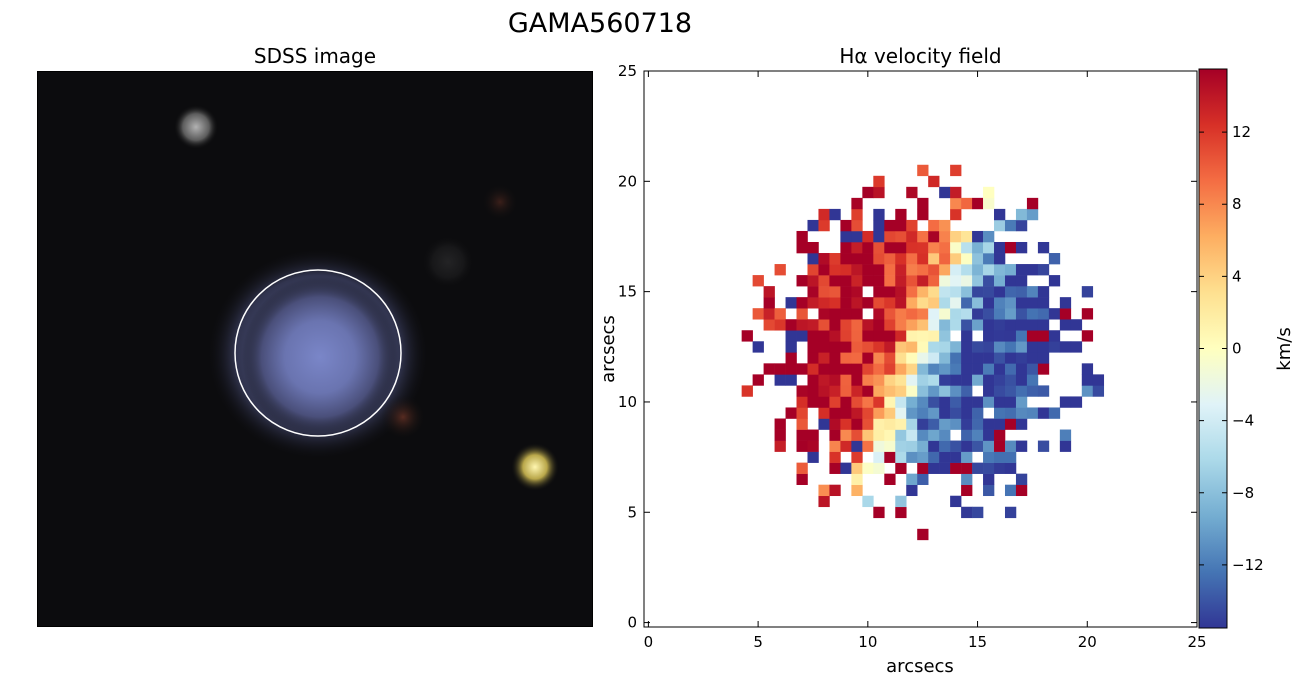 The width and height of the screenshot is (1310, 697). Describe the element at coordinates (1241, 132) in the screenshot. I see `colorbar-tick-label: 12` at that location.